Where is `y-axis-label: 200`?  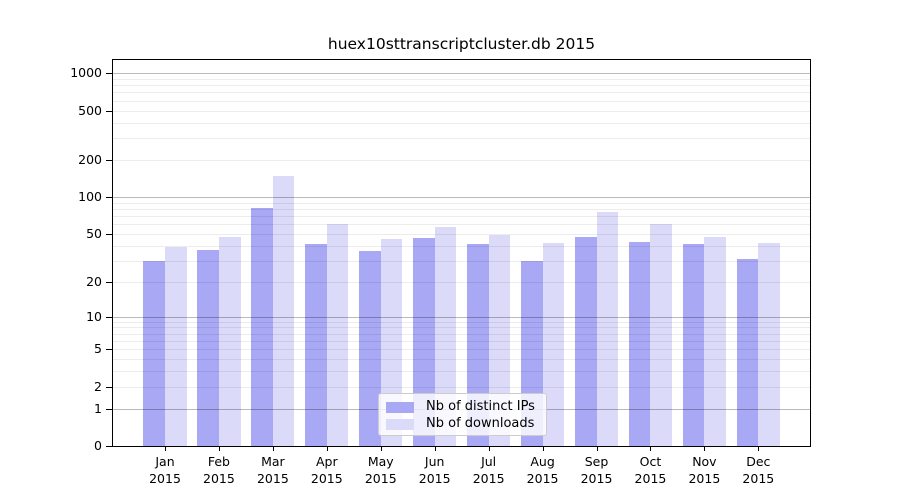 y-axis-label: 200 is located at coordinates (90, 159).